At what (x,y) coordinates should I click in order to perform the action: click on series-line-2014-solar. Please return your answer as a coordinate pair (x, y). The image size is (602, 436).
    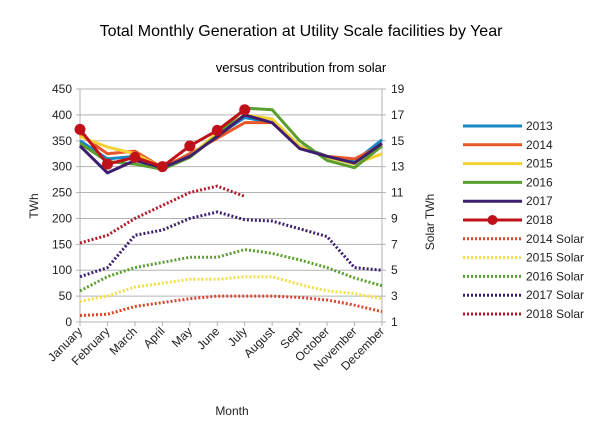
    Looking at the image, I should click on (231, 306).